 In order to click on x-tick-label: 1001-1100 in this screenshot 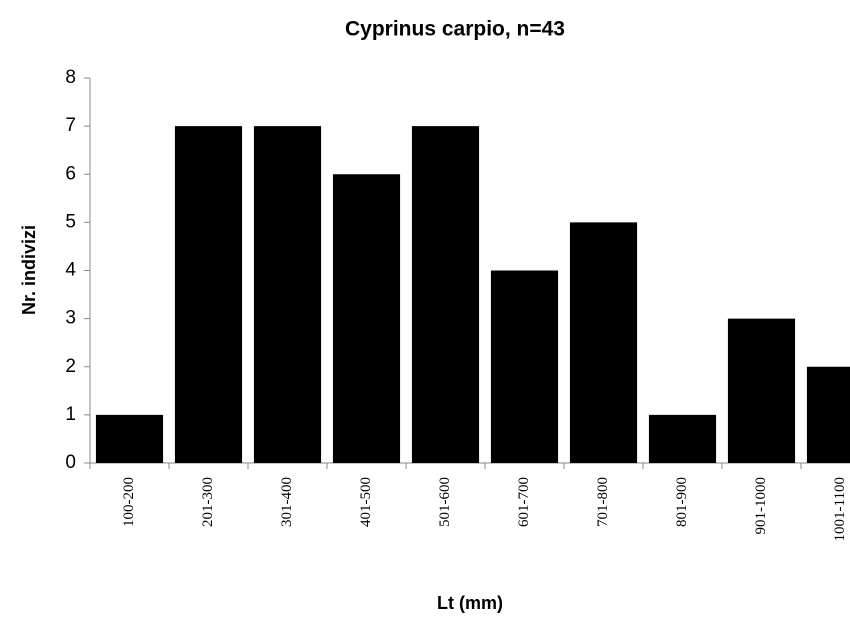, I will do `click(840, 509)`.